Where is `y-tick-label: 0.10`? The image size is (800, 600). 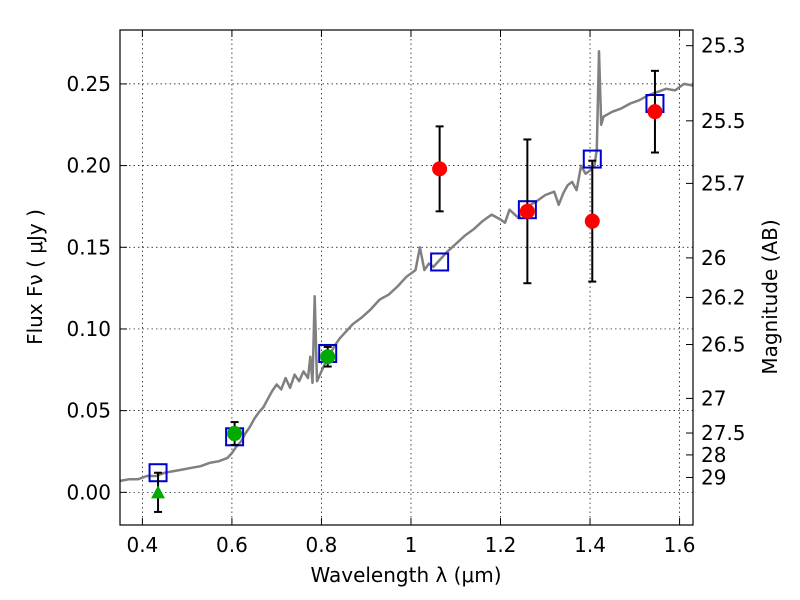
y-tick-label: 0.10 is located at coordinates (88, 329).